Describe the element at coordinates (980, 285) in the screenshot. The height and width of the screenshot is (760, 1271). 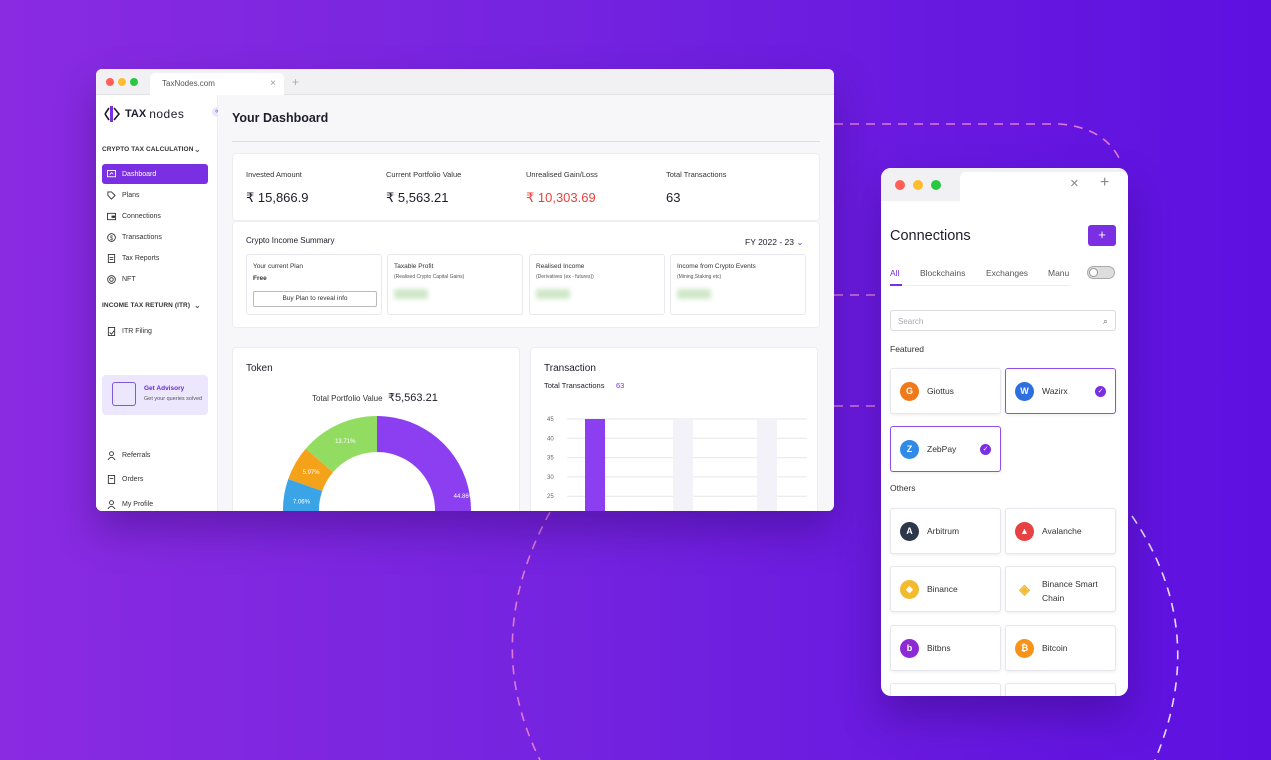
I see `tab-divider` at that location.